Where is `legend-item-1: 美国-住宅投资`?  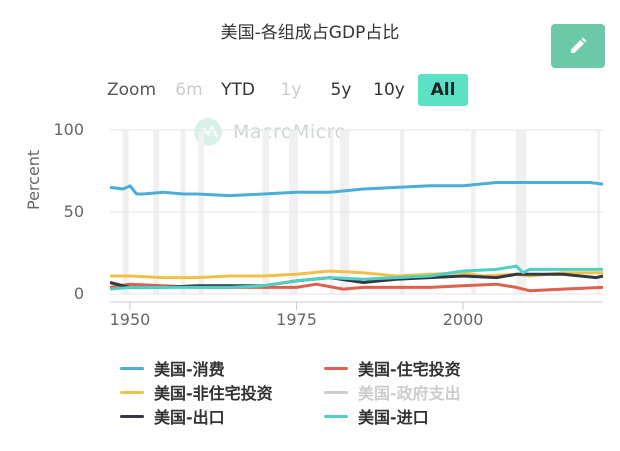 legend-item-1: 美国-住宅投资 is located at coordinates (392, 368).